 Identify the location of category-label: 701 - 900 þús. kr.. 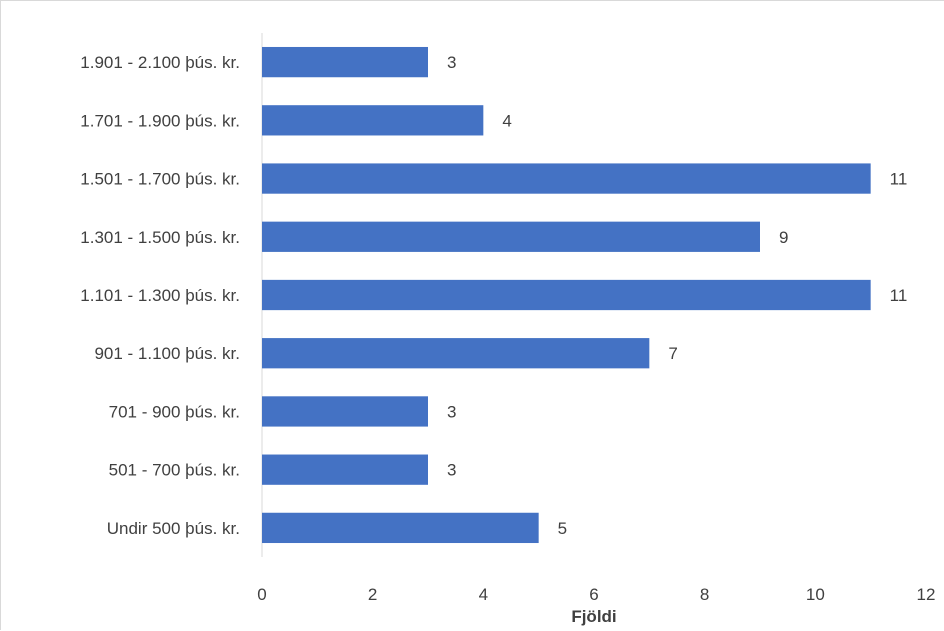
(174, 411).